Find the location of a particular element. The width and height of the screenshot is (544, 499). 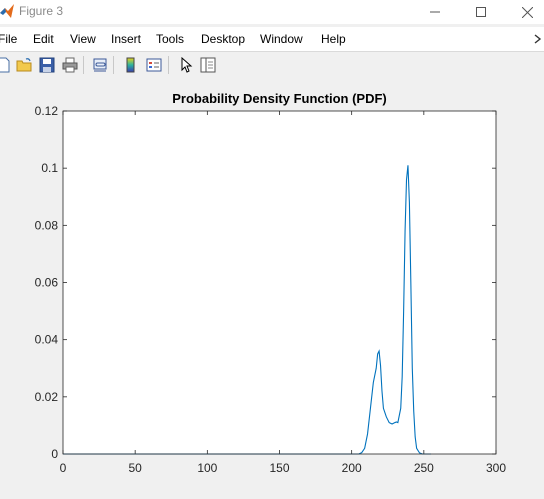

menu-desktop: Desktop is located at coordinates (223, 39).